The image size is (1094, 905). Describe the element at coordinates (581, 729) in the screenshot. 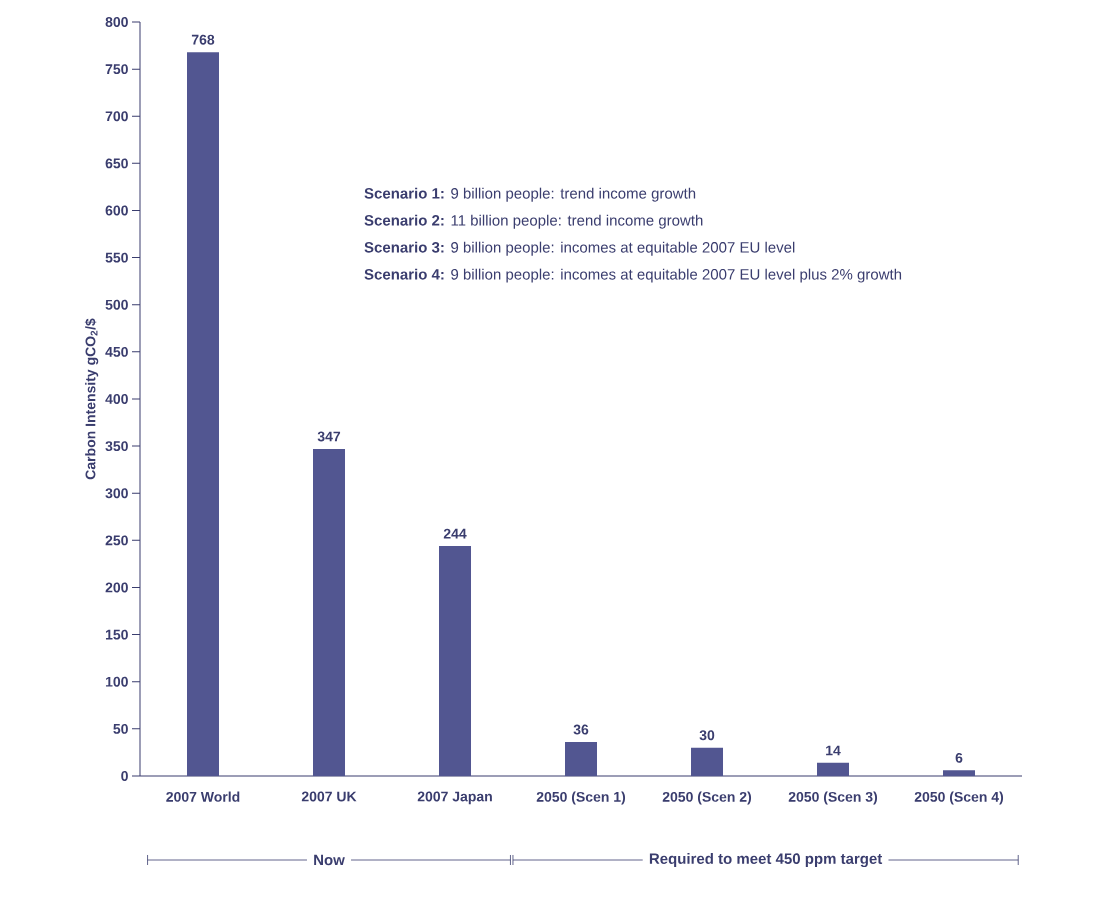

I see `data-label: 36` at that location.